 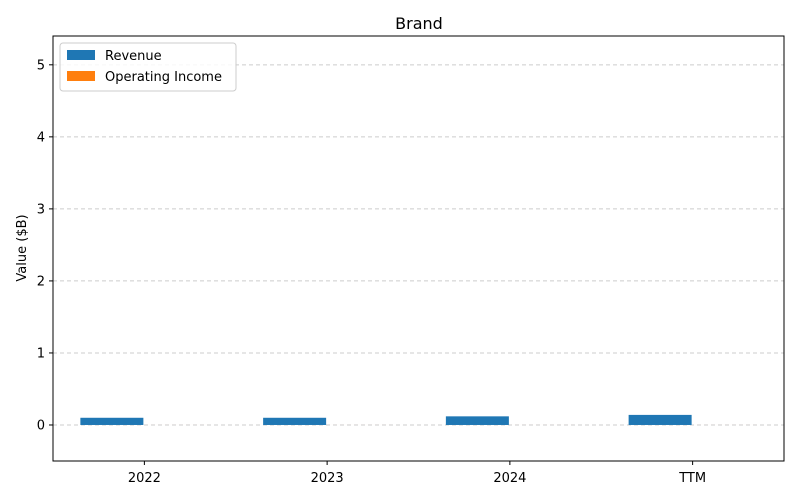 I want to click on y-tick-label: 2, so click(x=41, y=281).